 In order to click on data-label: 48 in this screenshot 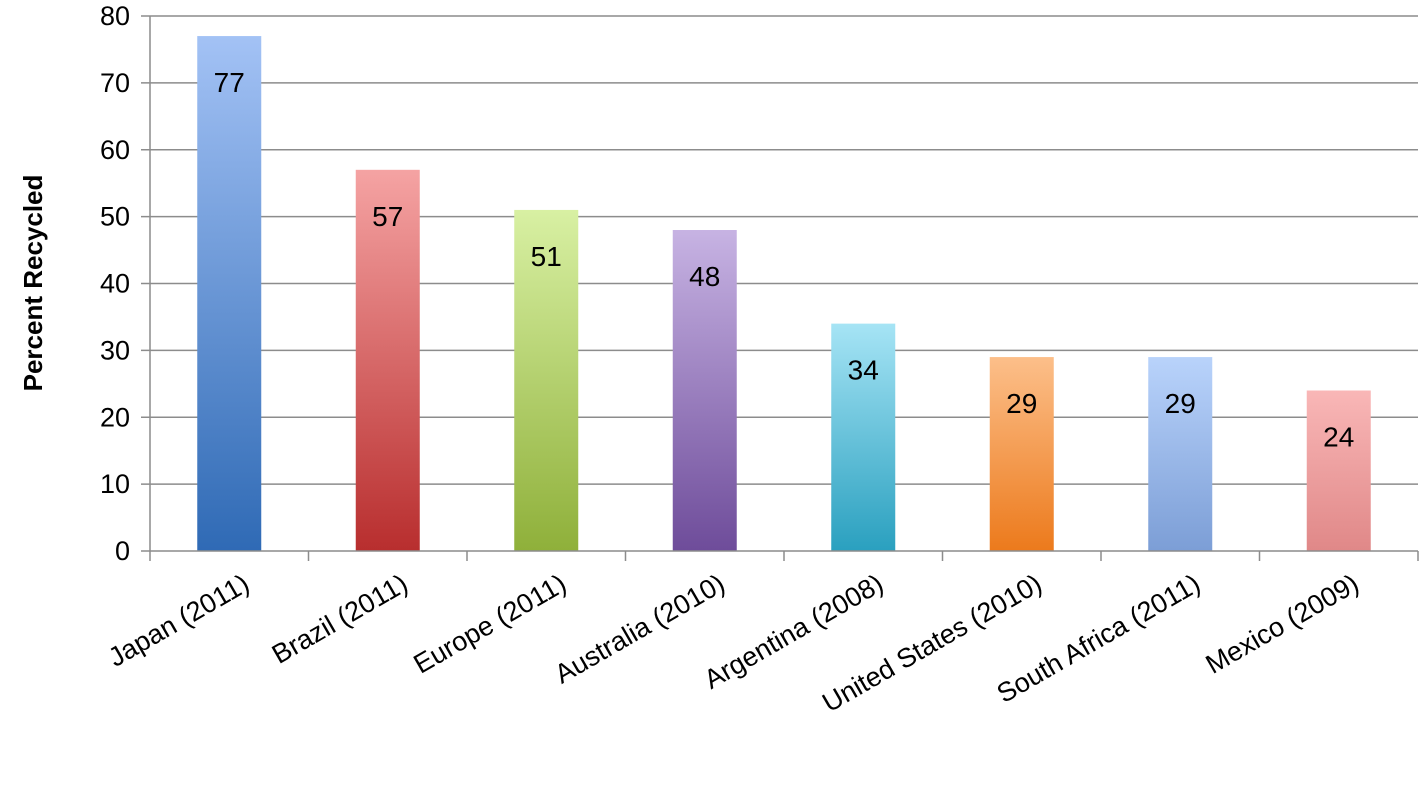, I will do `click(704, 276)`.